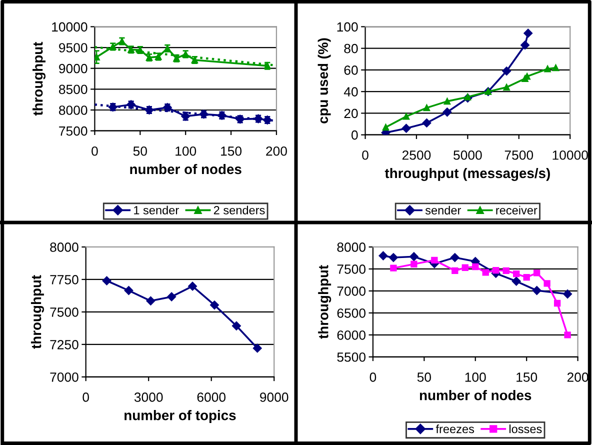  I want to click on y-tick-label: 6000, so click(351, 335).